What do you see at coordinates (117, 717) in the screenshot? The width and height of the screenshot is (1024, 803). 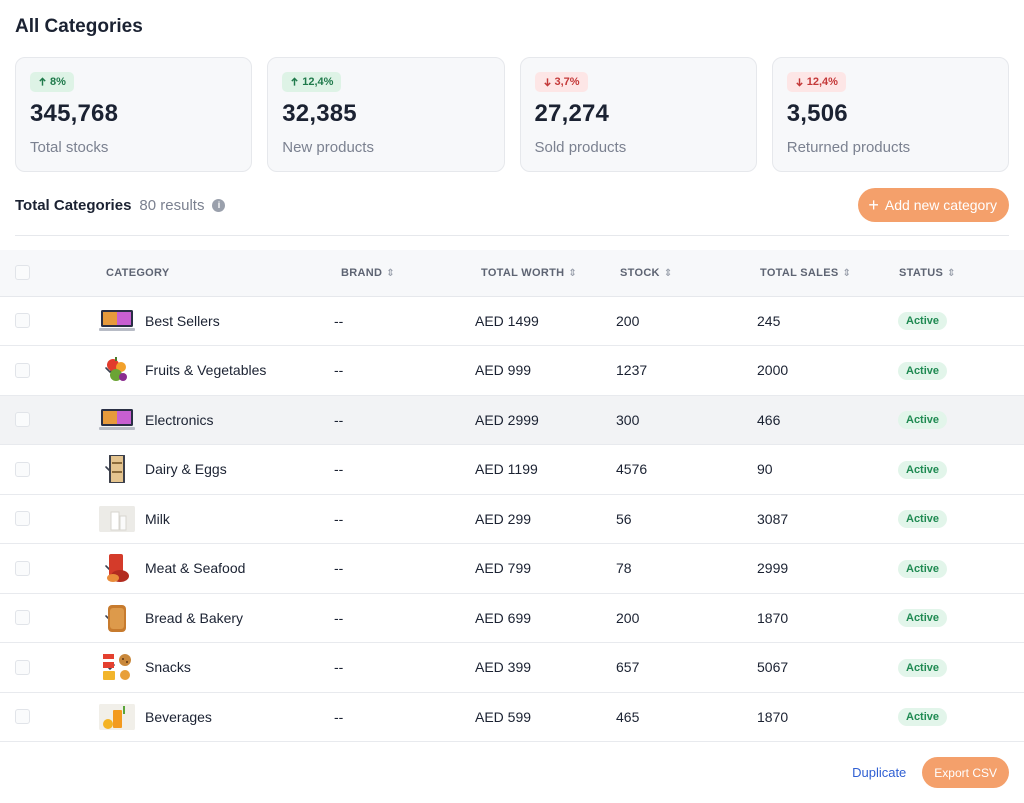 I see `beverage-icon` at bounding box center [117, 717].